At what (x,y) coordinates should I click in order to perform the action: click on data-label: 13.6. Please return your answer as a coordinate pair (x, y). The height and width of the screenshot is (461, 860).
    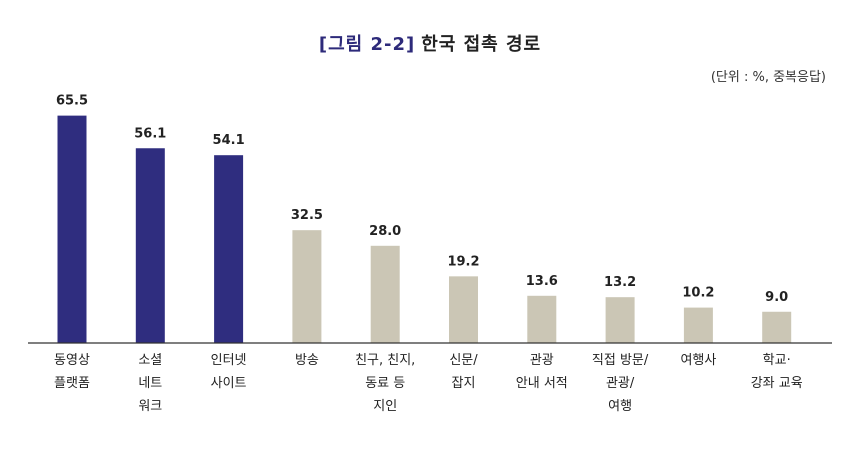
    Looking at the image, I should click on (542, 281).